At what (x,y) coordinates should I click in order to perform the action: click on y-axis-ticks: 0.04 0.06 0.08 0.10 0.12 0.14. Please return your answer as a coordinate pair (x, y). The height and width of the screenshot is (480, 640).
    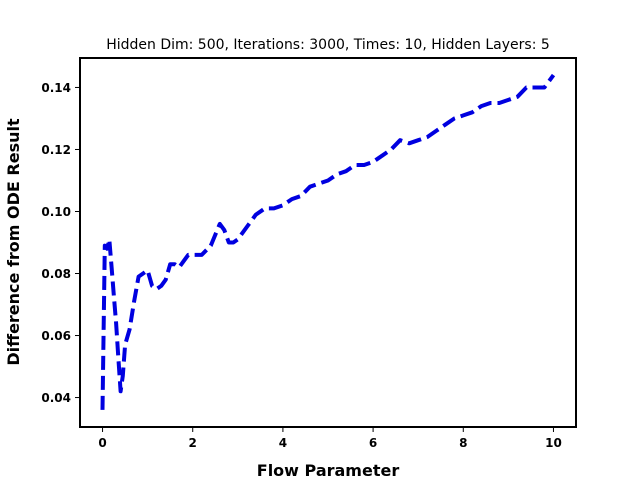
    Looking at the image, I should click on (60, 243).